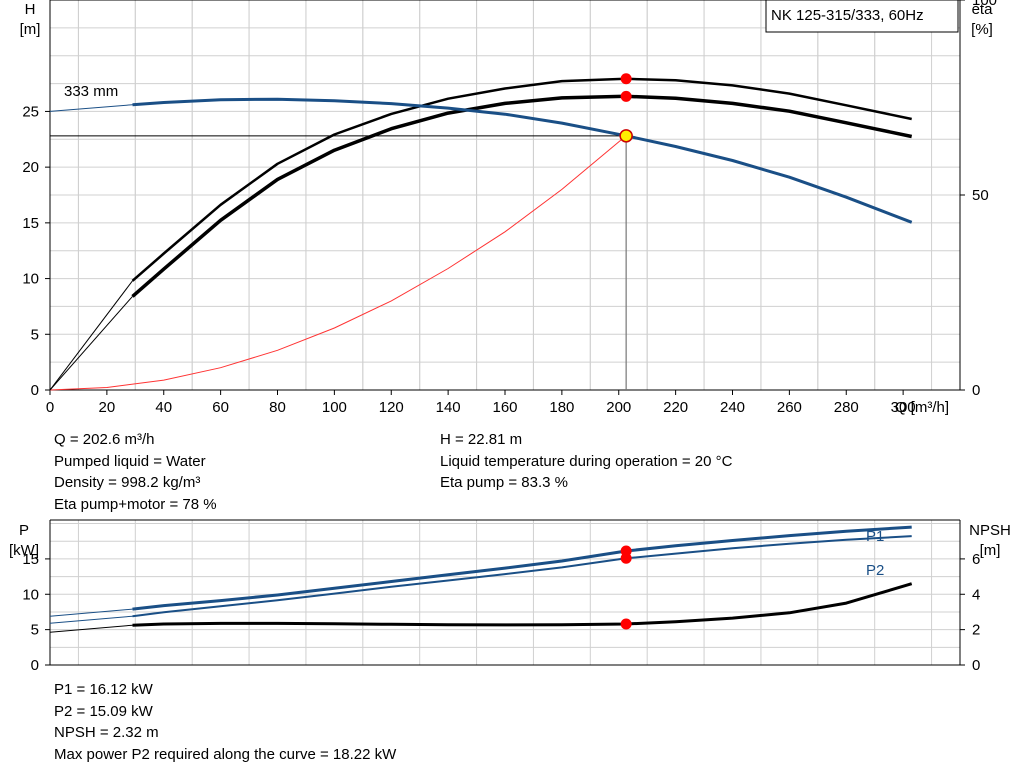 Image resolution: width=1024 pixels, height=781 pixels. Describe the element at coordinates (103, 689) in the screenshot. I see `p1-readout: P1 = 16.12 kW` at that location.